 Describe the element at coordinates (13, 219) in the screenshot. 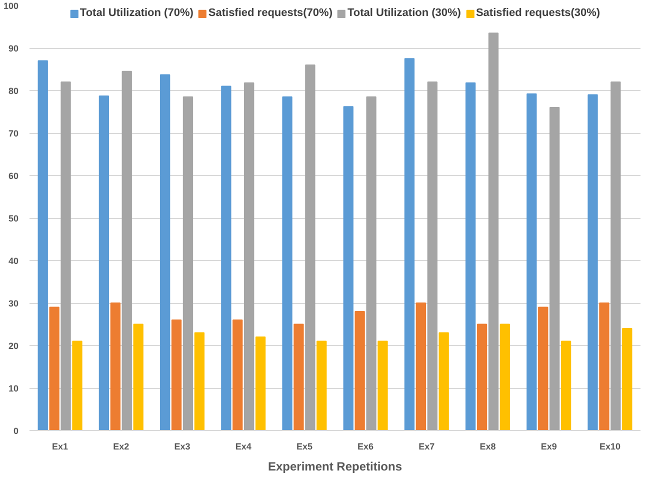

I see `y-tick-label: 50` at that location.